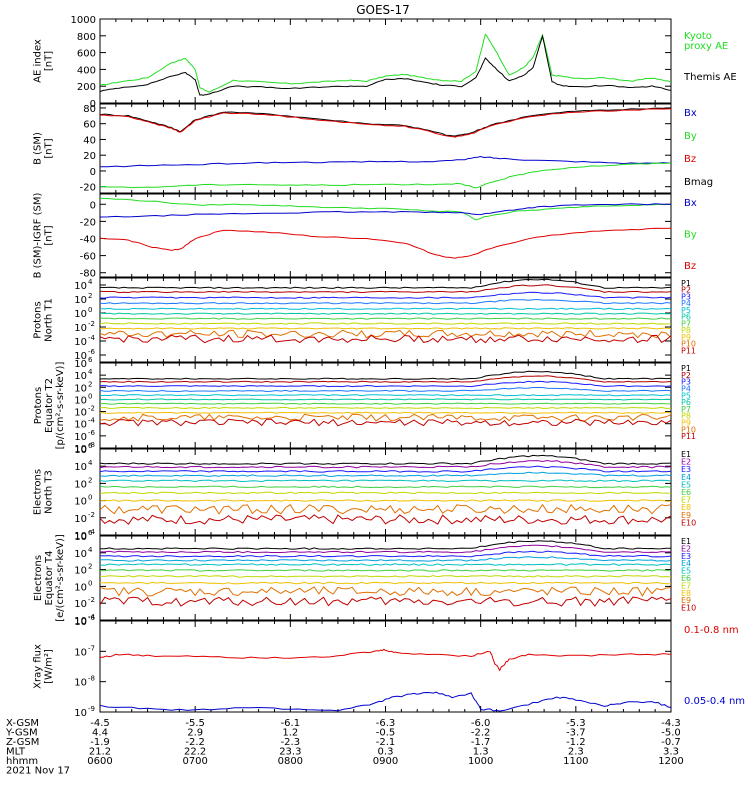 This screenshot has width=750, height=804. I want to click on x-row-value: -4.5, so click(100, 723).